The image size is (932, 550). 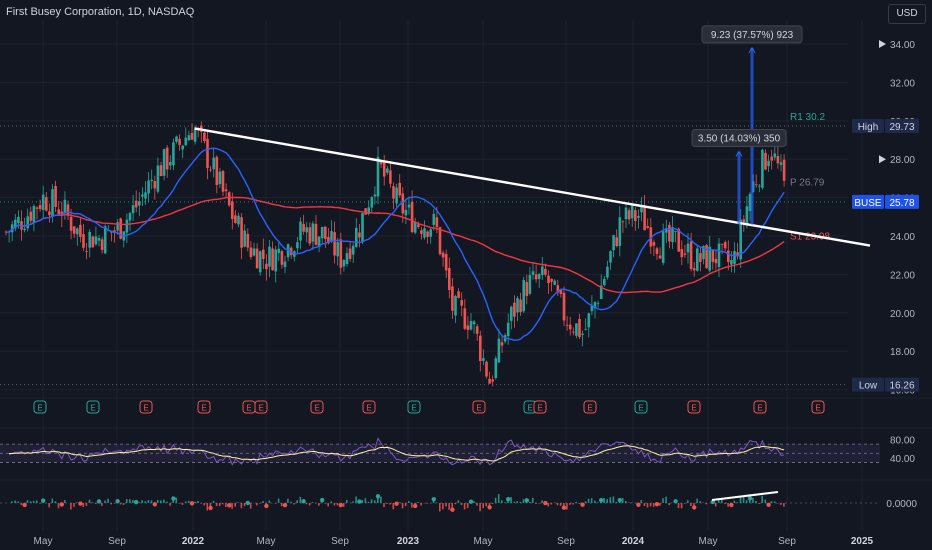 What do you see at coordinates (396, 451) in the screenshot?
I see `rsi-line` at bounding box center [396, 451].